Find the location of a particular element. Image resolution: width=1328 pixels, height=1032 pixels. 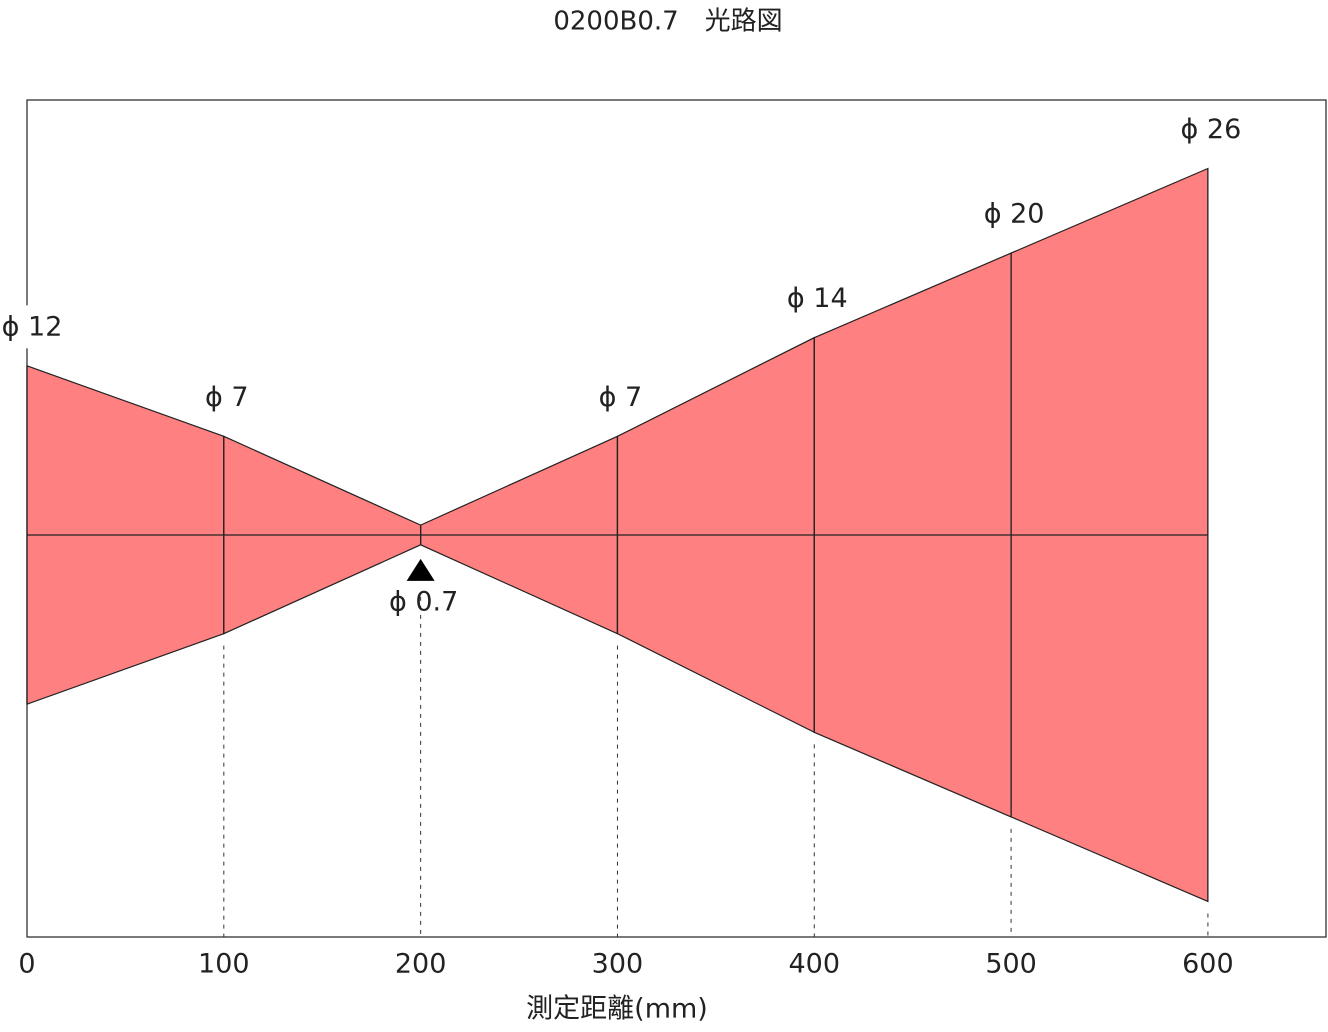

diameter-label: ϕ 26 is located at coordinates (1211, 129).